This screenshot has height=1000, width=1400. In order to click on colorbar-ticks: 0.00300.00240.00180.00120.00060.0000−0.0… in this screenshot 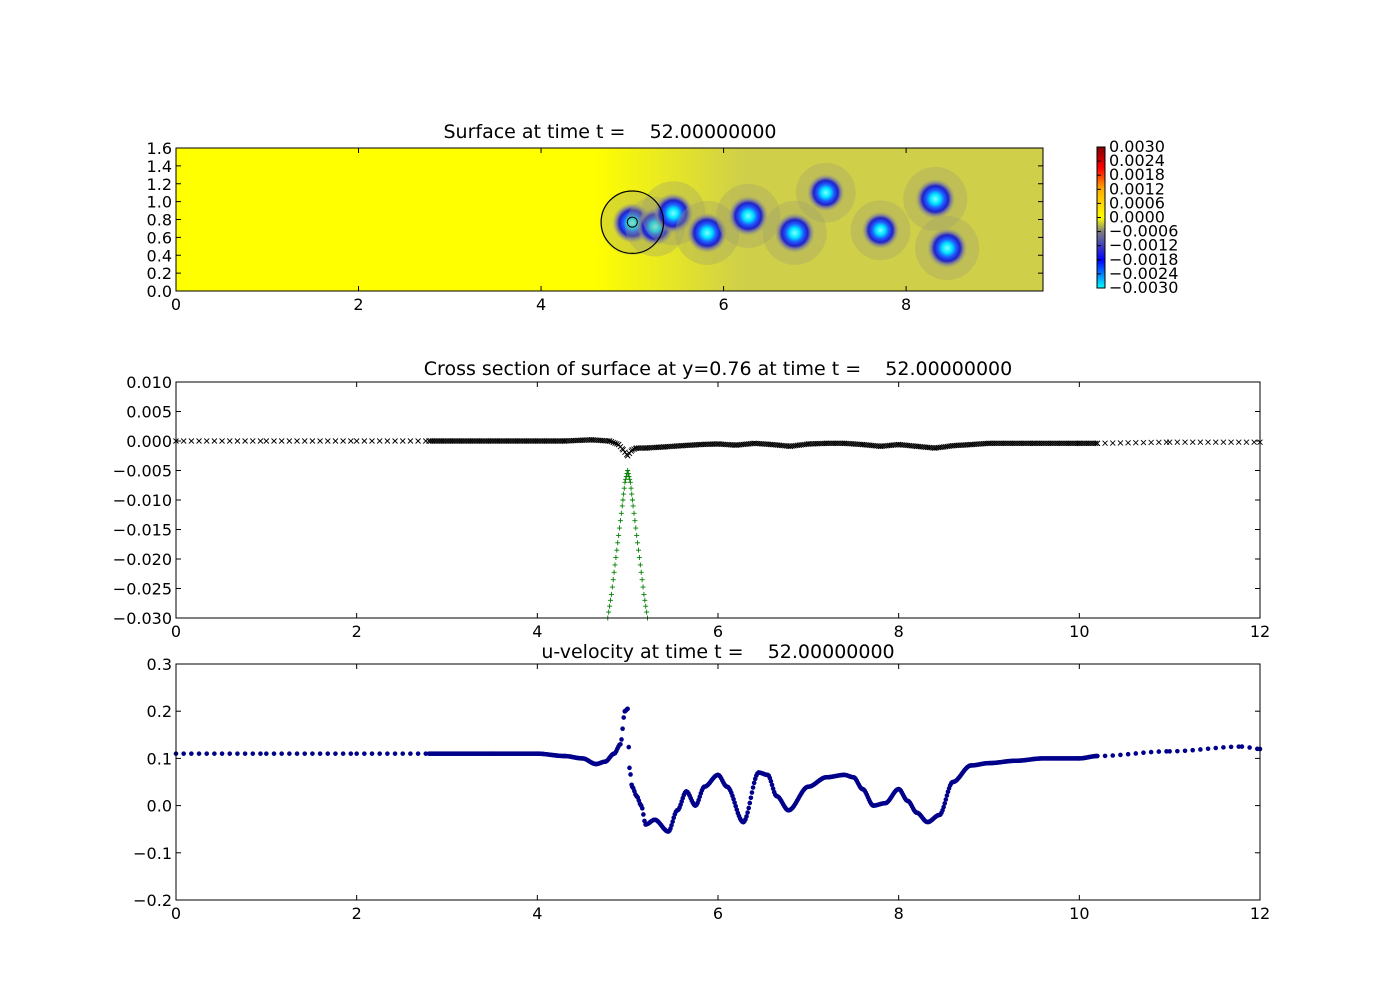, I will do `click(1137, 217)`.